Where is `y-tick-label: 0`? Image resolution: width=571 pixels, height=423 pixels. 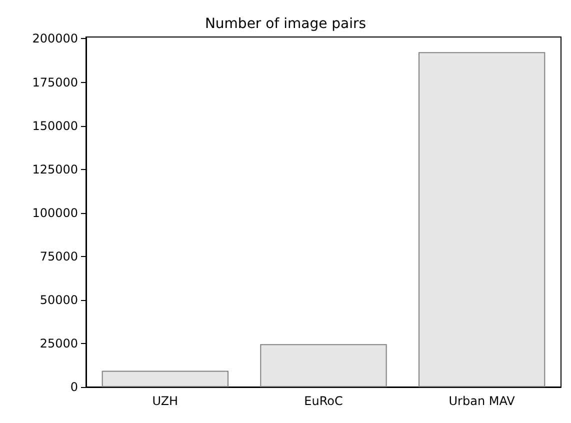
y-tick-label: 0 is located at coordinates (74, 387).